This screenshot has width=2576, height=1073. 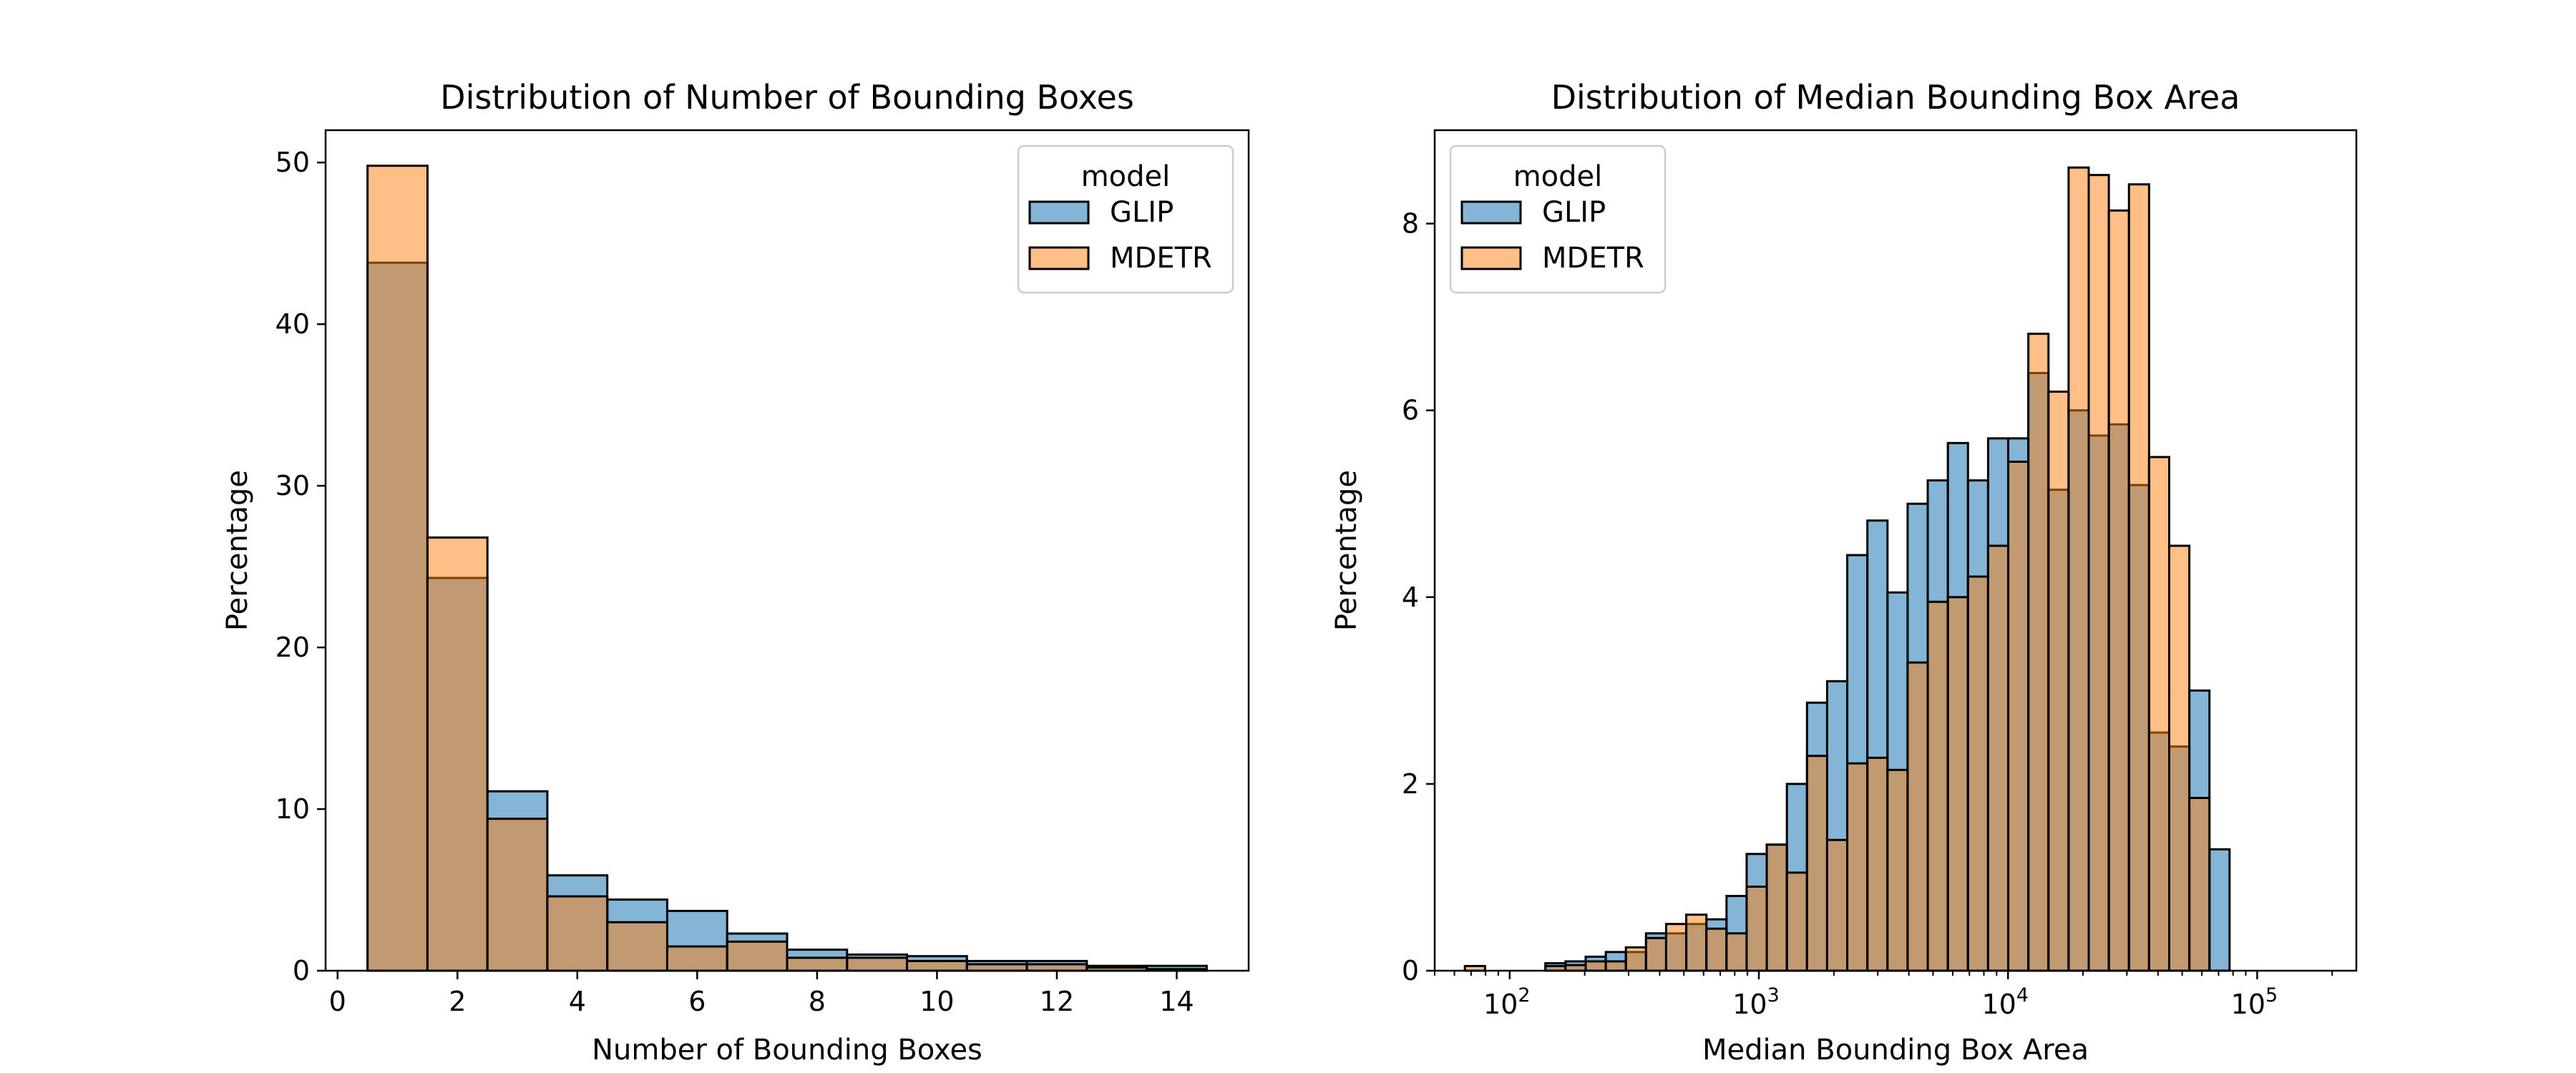 What do you see at coordinates (292, 485) in the screenshot?
I see `y-tick-label: 30` at bounding box center [292, 485].